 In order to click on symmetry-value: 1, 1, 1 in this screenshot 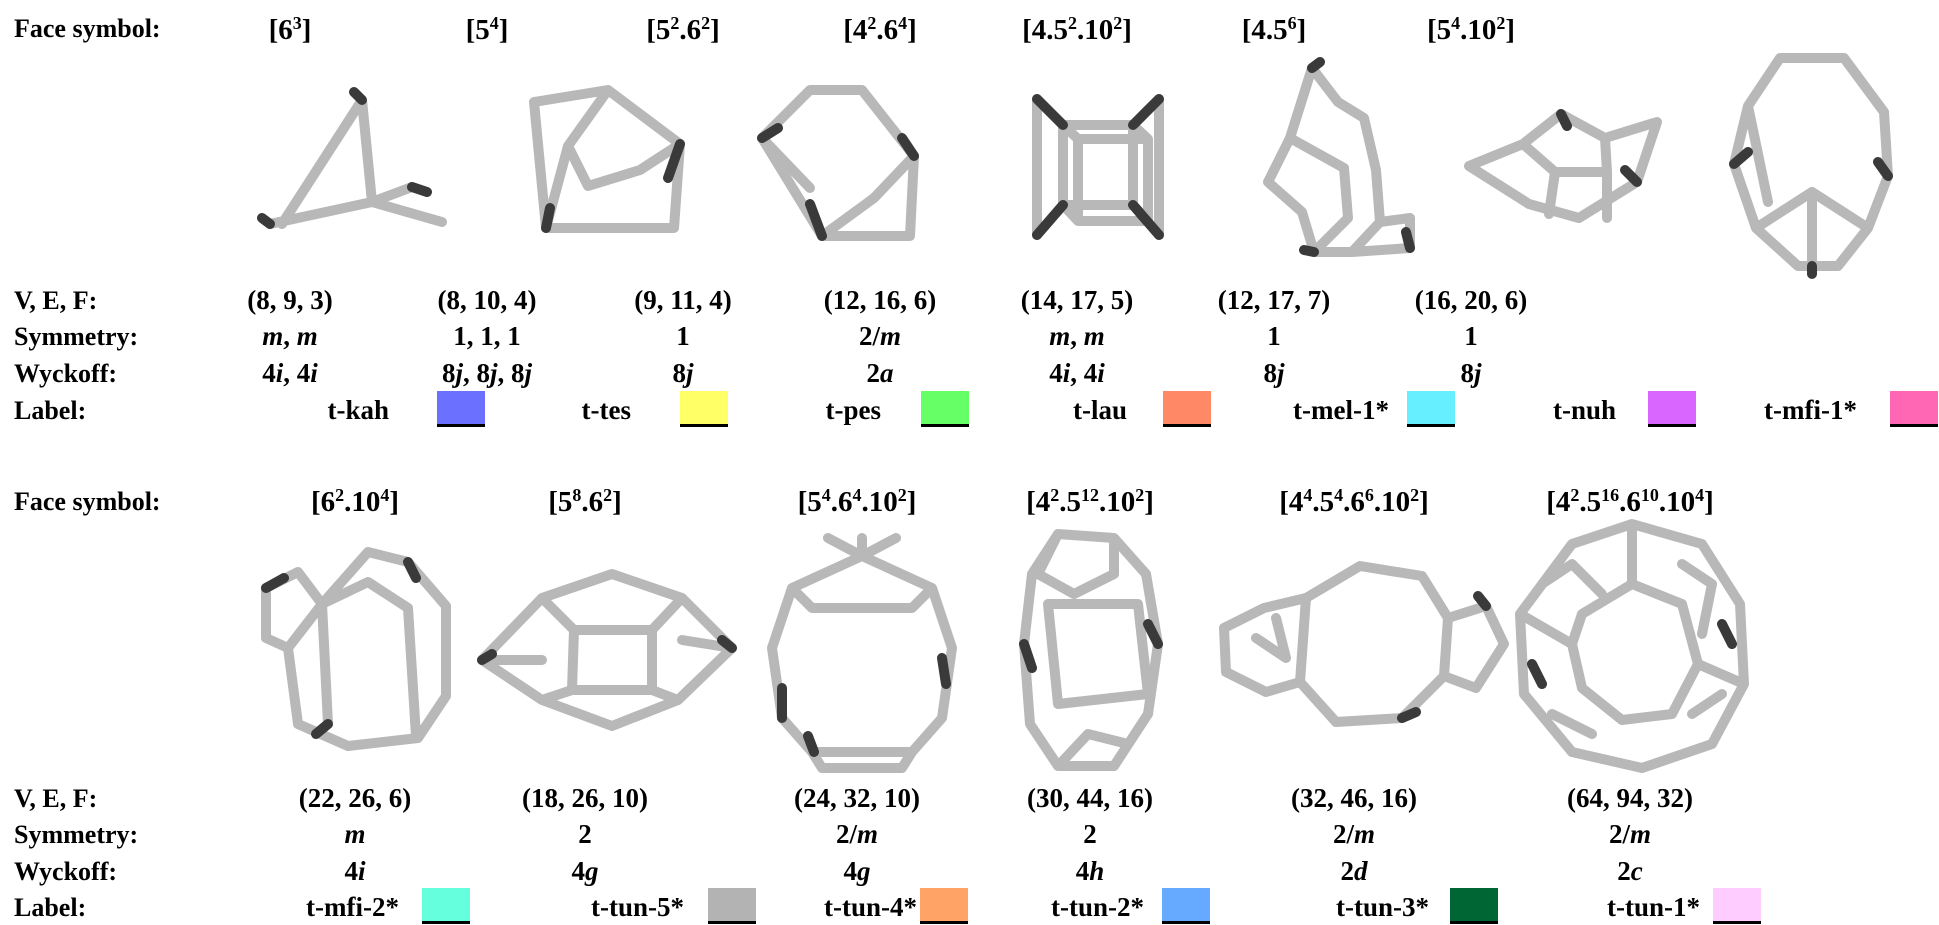, I will do `click(487, 336)`.